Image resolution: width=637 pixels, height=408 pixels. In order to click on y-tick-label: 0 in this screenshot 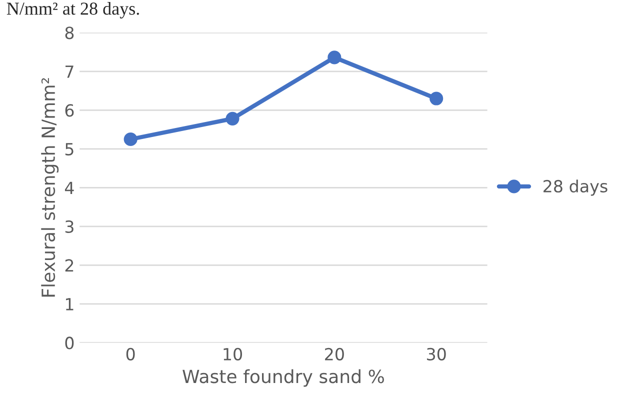, I will do `click(69, 343)`.